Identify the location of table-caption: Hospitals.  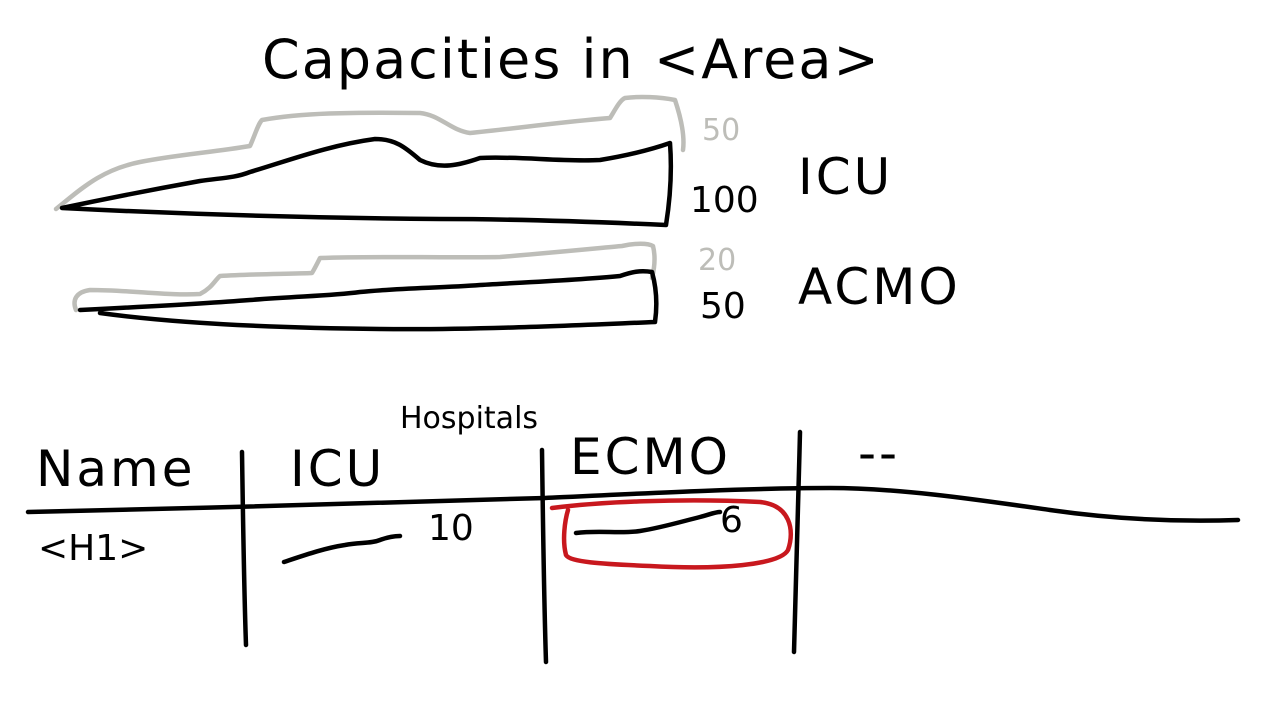
(469, 418).